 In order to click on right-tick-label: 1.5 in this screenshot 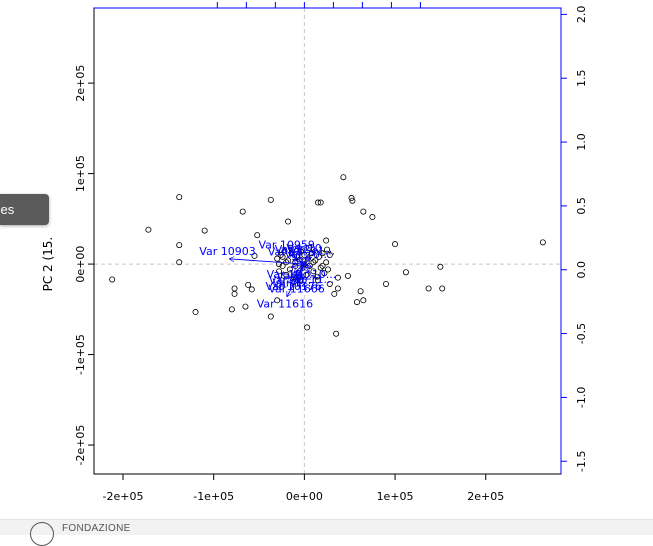, I will do `click(581, 78)`.